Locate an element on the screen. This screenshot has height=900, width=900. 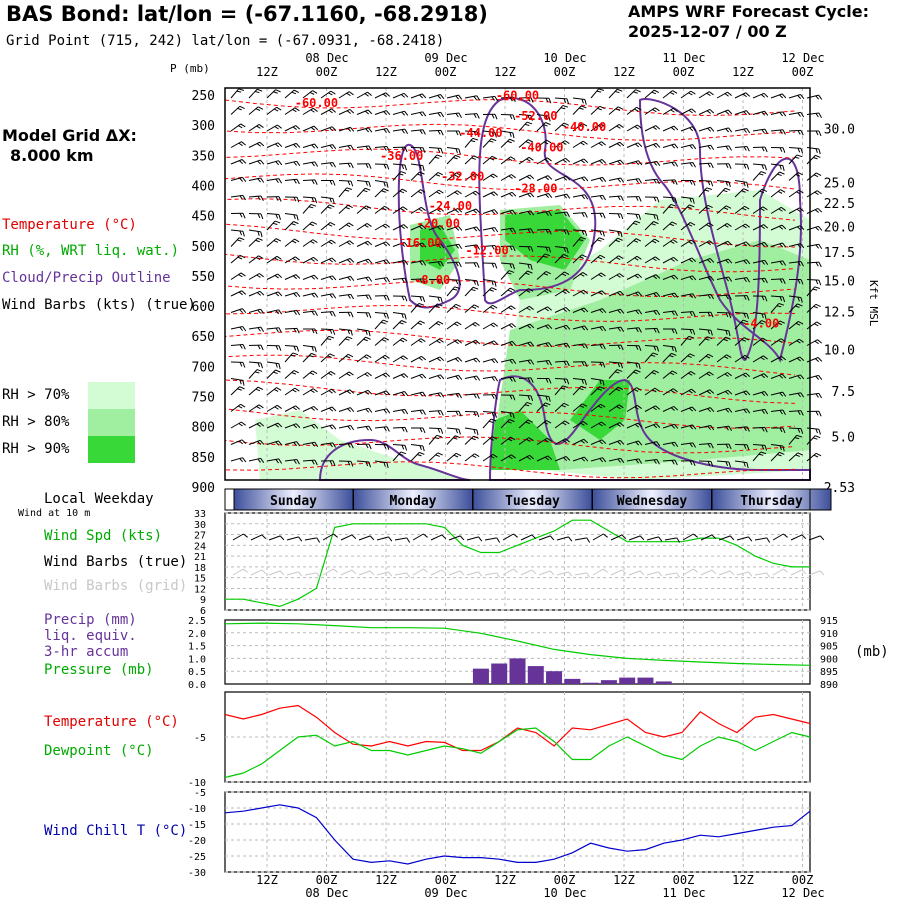
model-grid-line1: Model Grid ΔX: is located at coordinates (69, 135).